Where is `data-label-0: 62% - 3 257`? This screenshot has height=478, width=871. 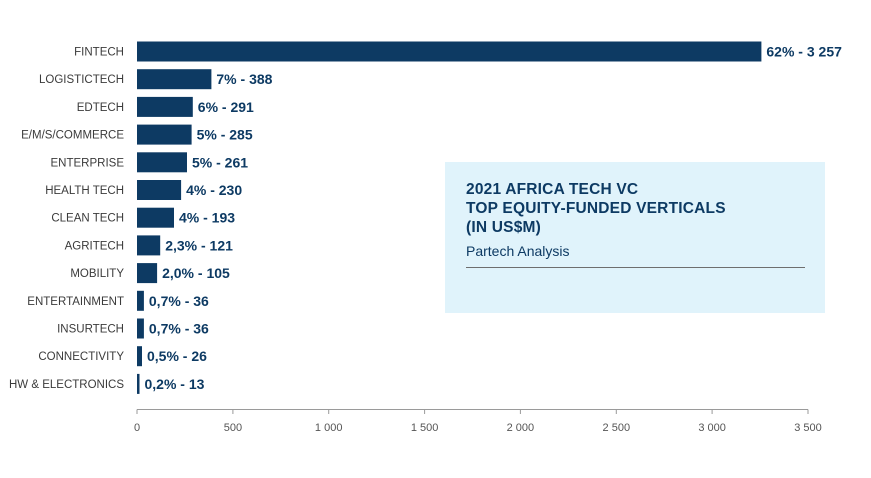
data-label-0: 62% - 3 257 is located at coordinates (804, 52).